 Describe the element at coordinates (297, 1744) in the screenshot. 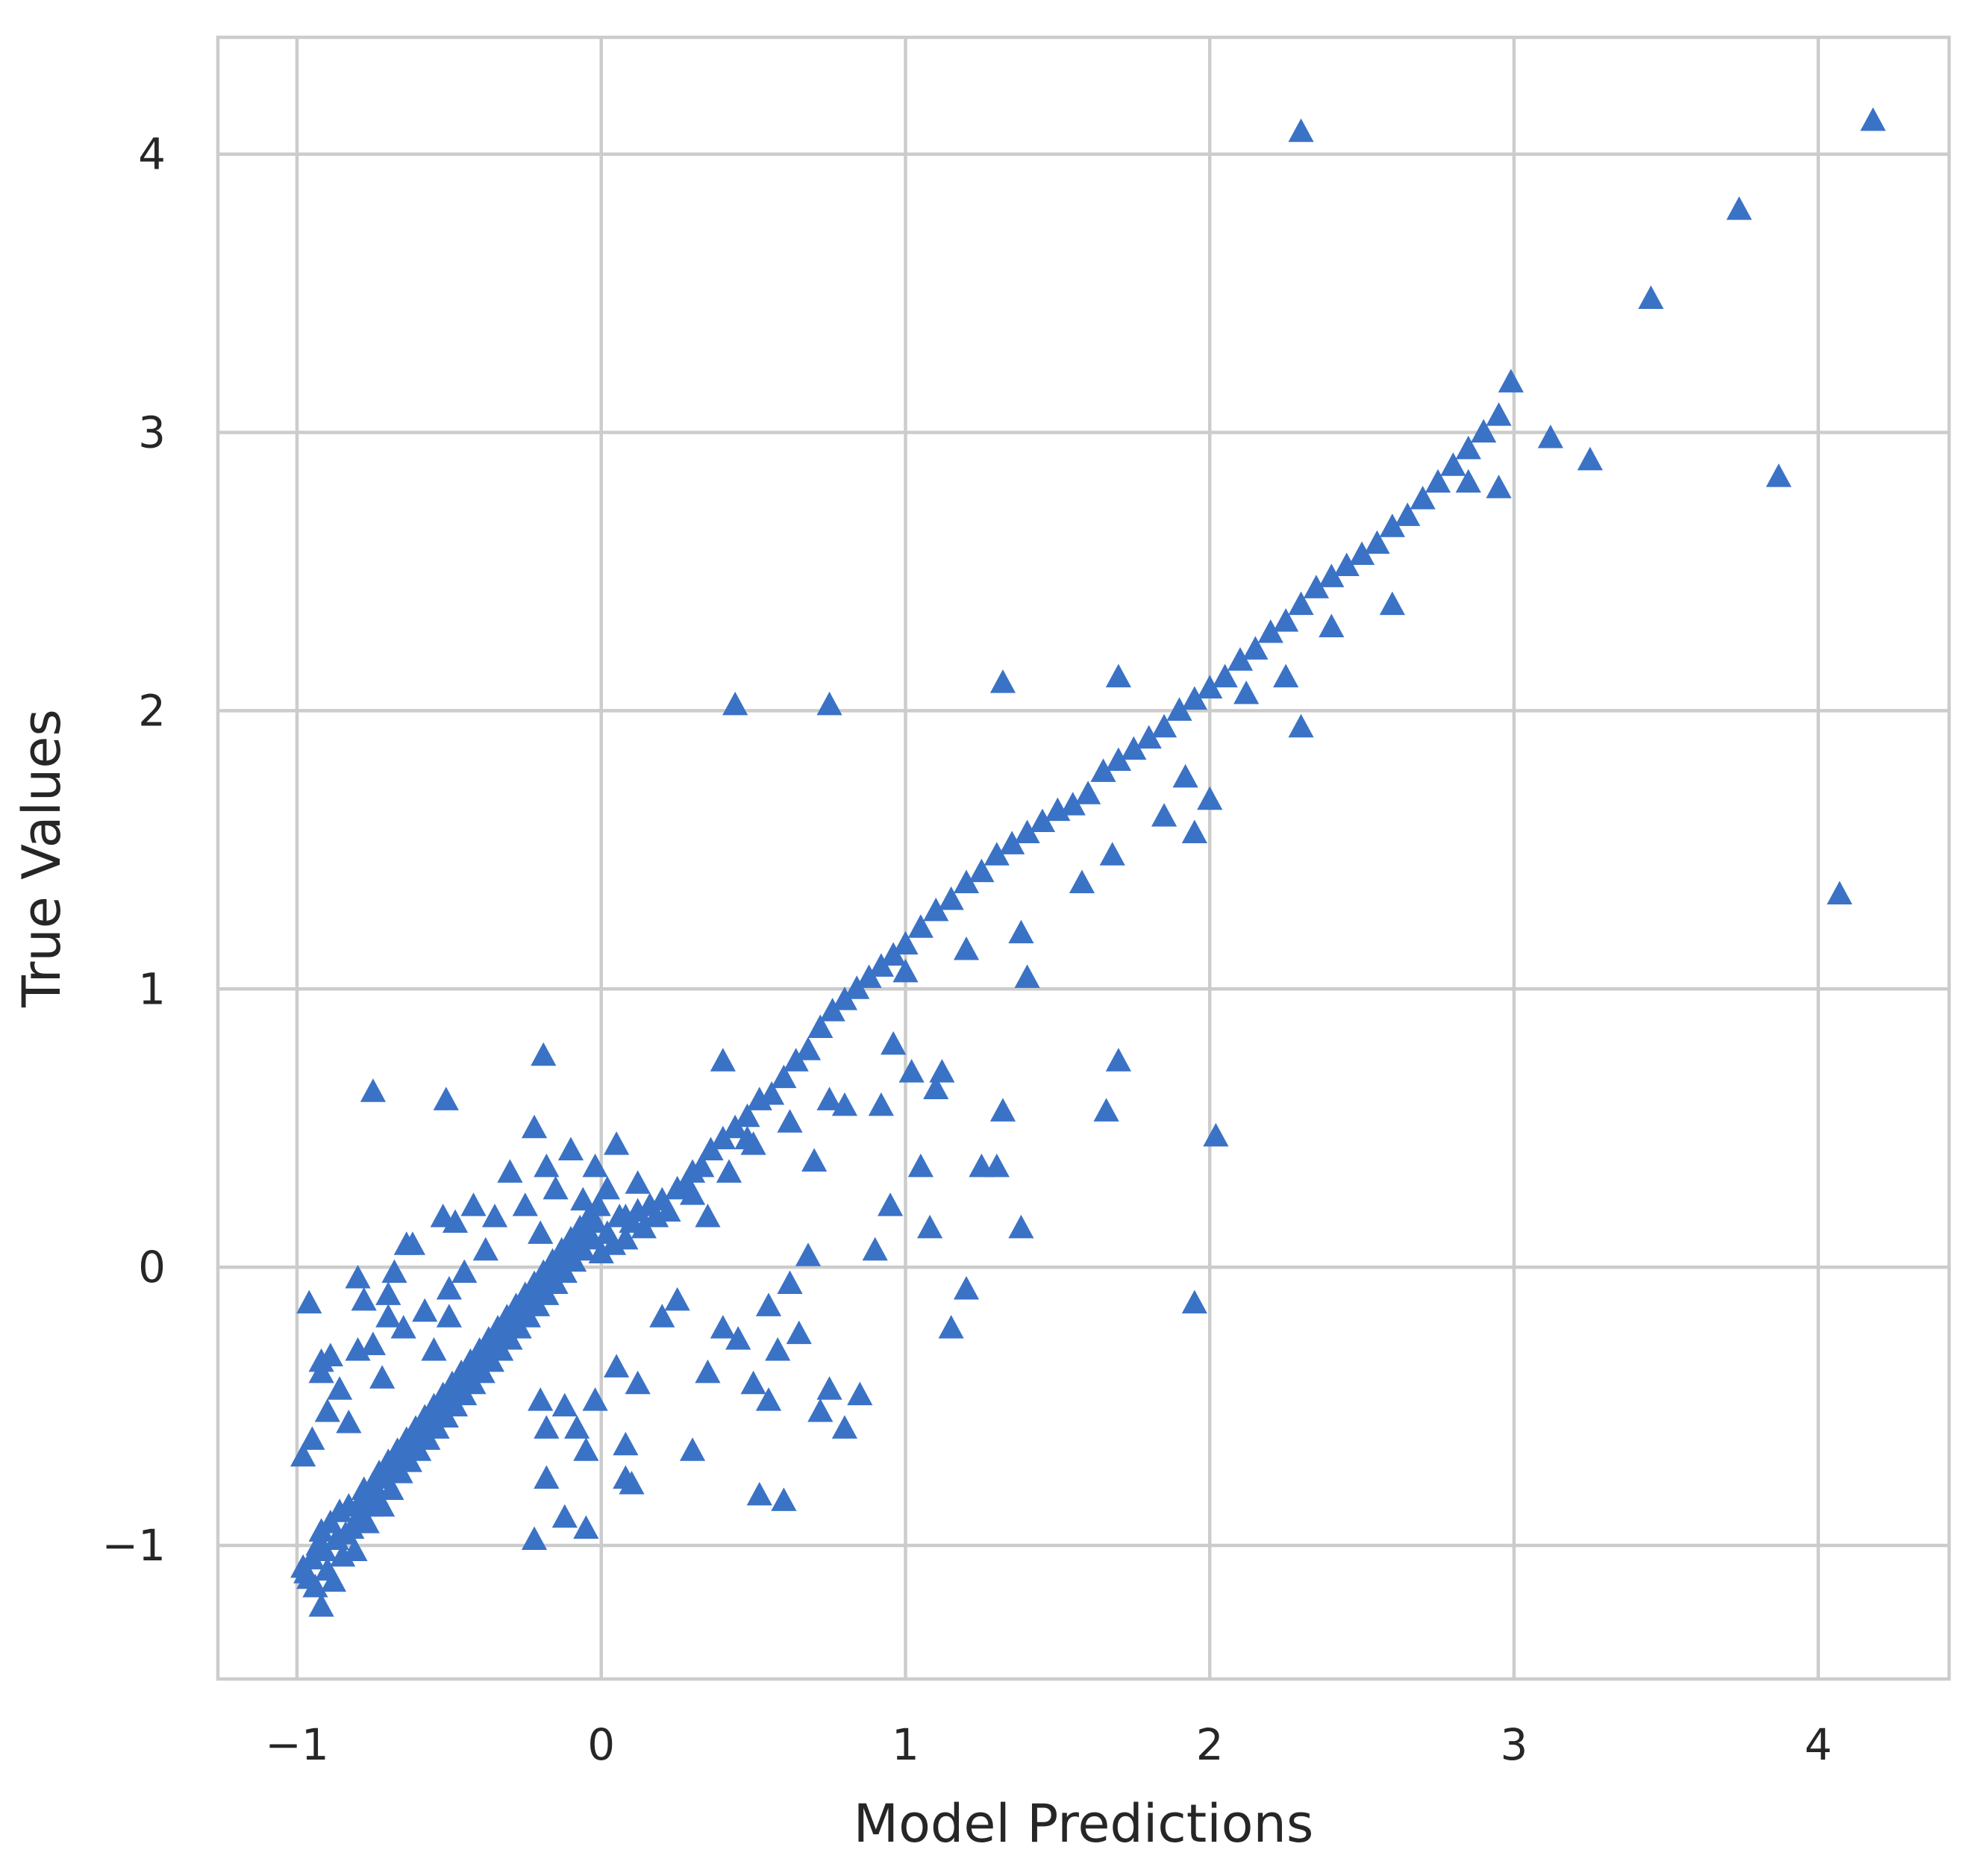

I see `x-tick-label: −1` at that location.